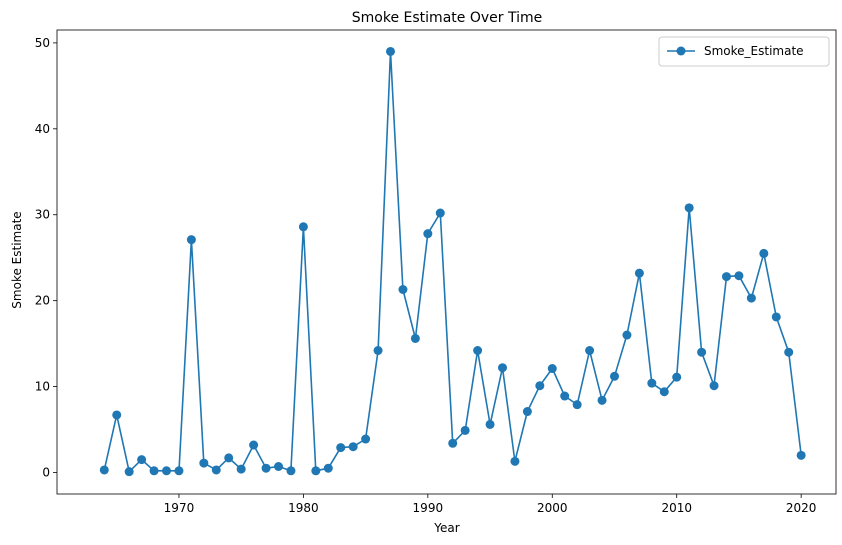  What do you see at coordinates (447, 18) in the screenshot?
I see `chart-title: Smoke Estimate Over Time` at bounding box center [447, 18].